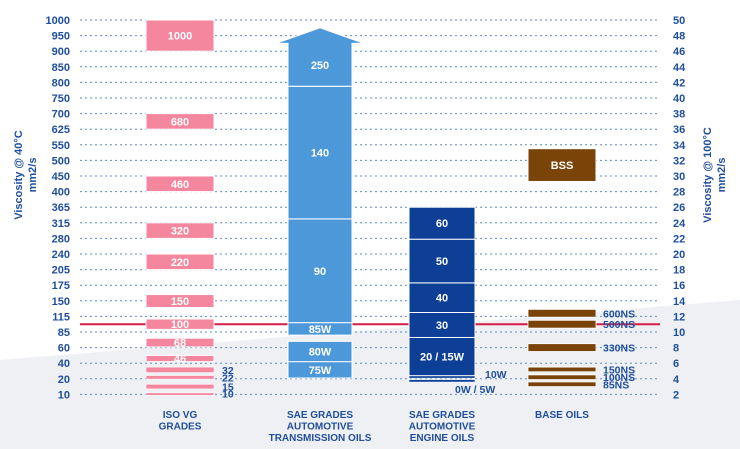  I want to click on left-tick-label: 850, so click(61, 68).